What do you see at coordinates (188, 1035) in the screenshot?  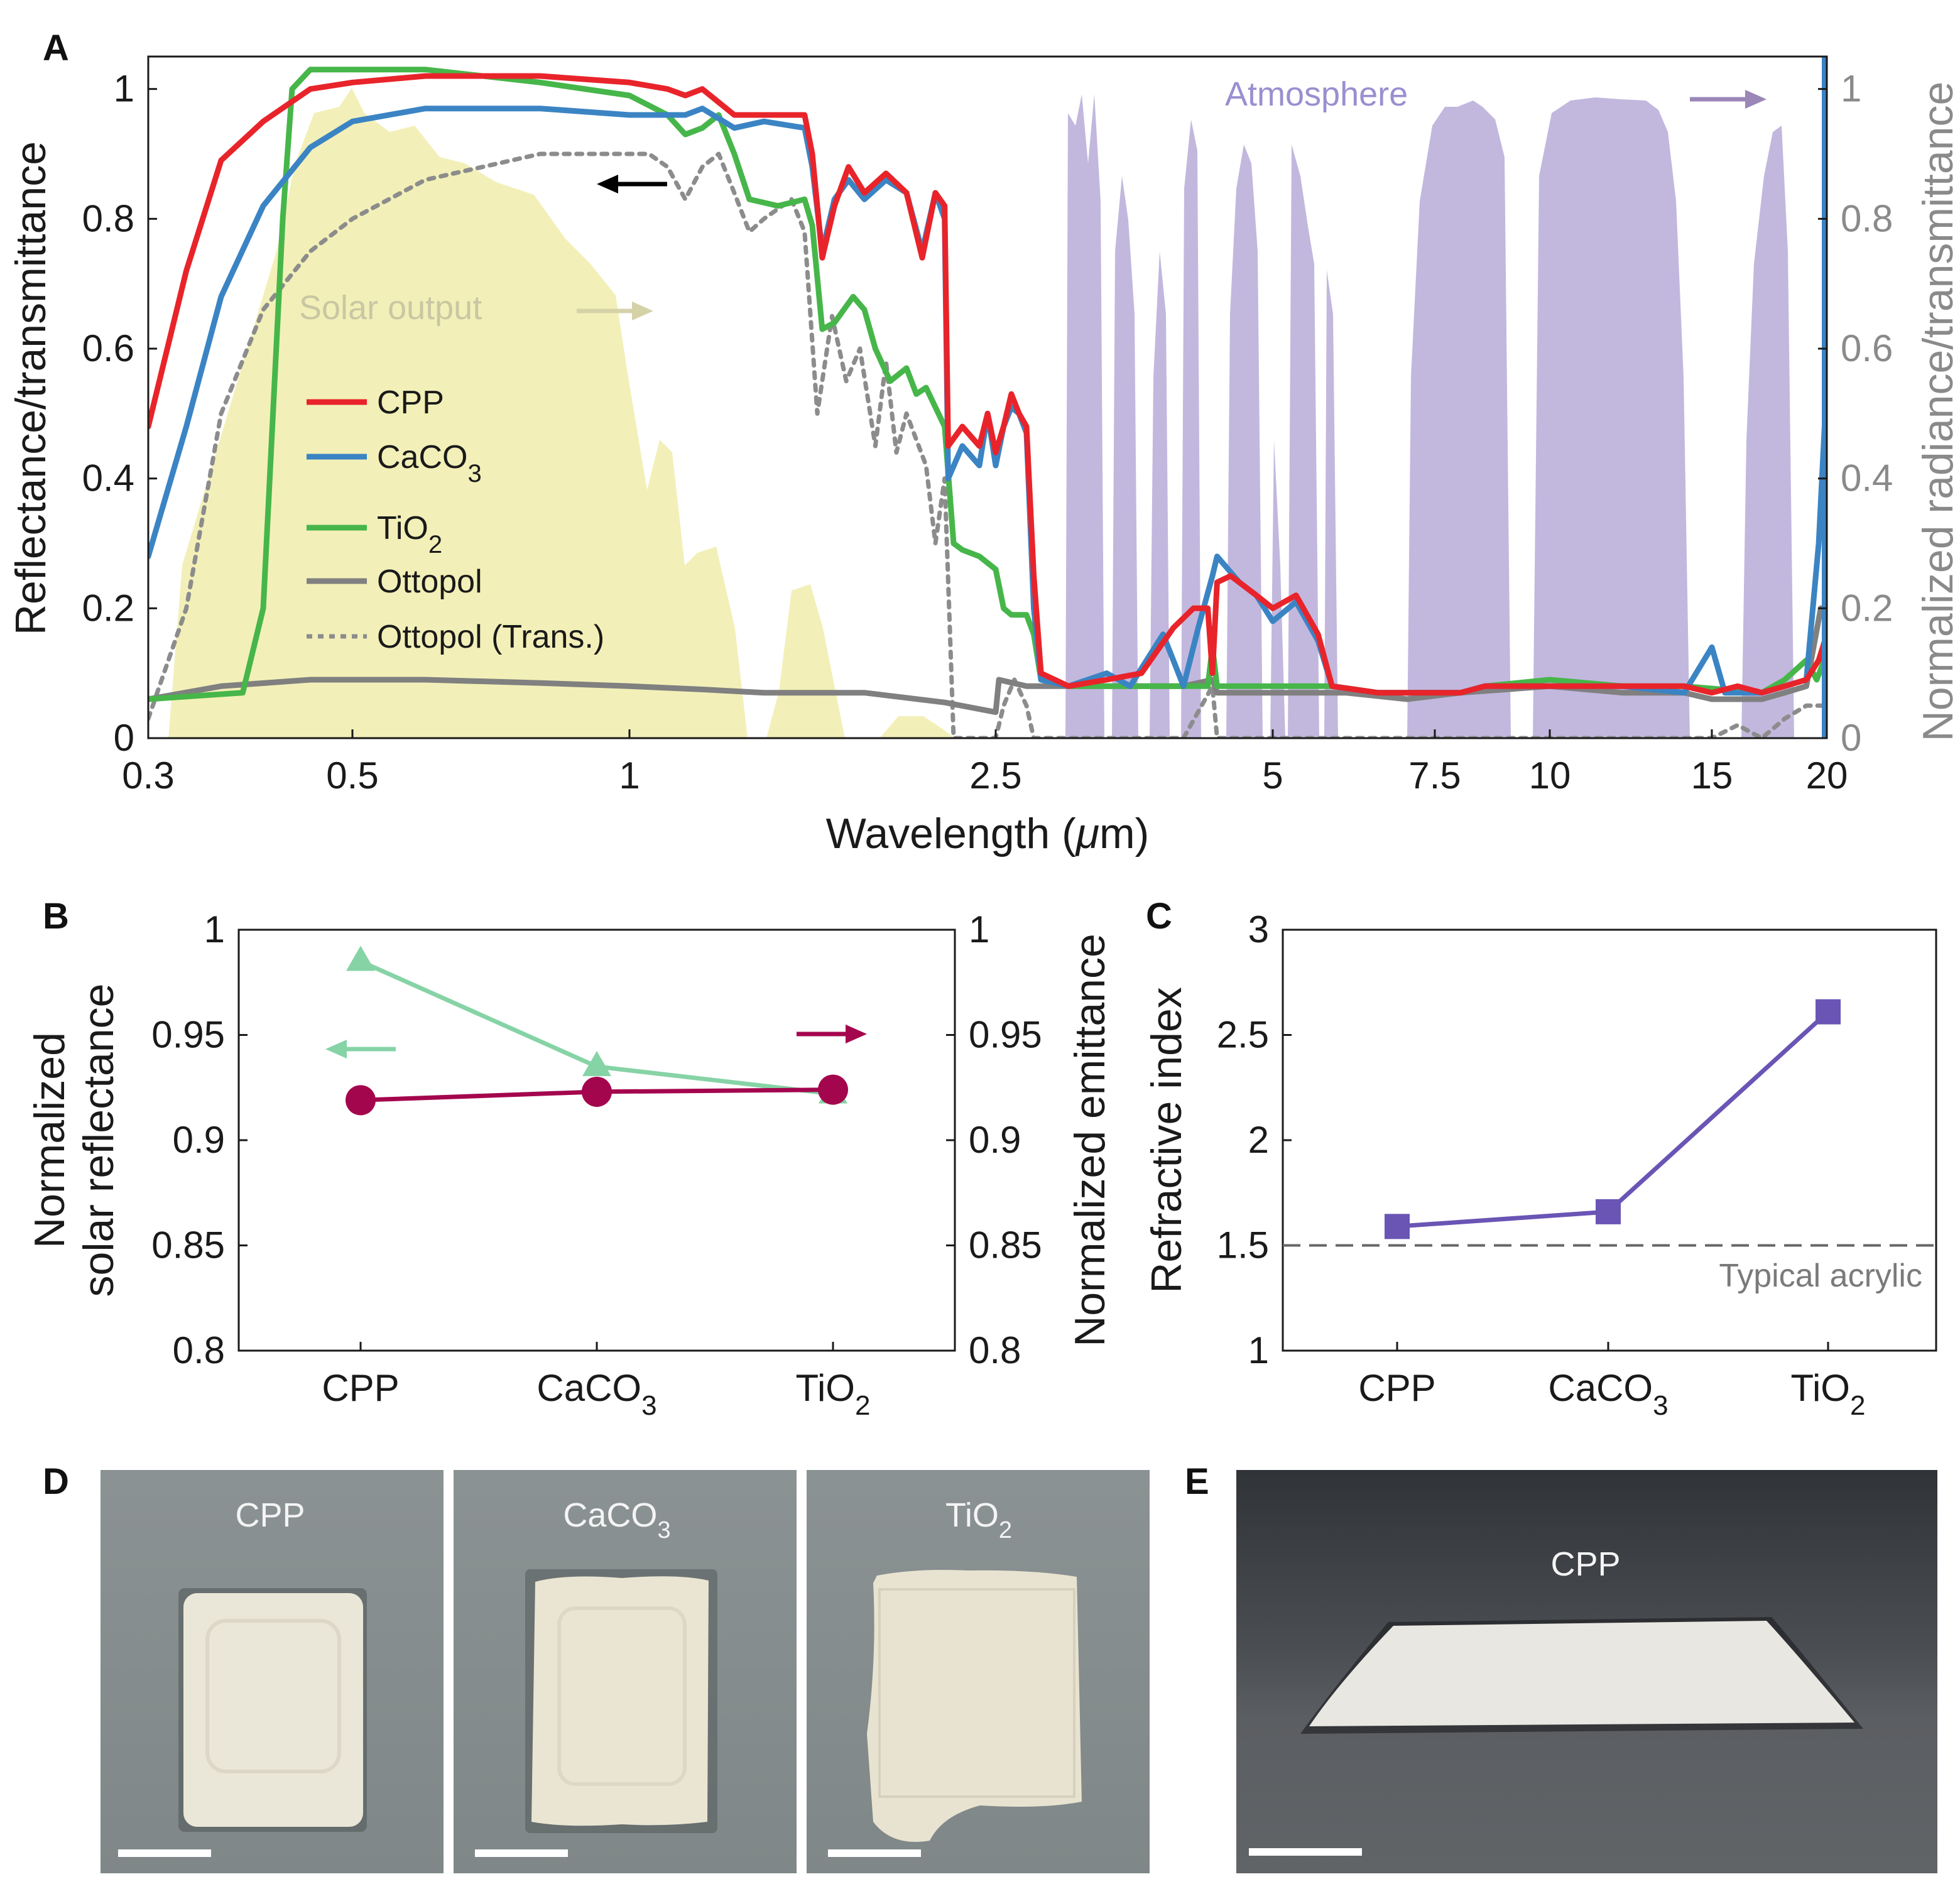 I see `y-tick-label: 0.95` at bounding box center [188, 1035].